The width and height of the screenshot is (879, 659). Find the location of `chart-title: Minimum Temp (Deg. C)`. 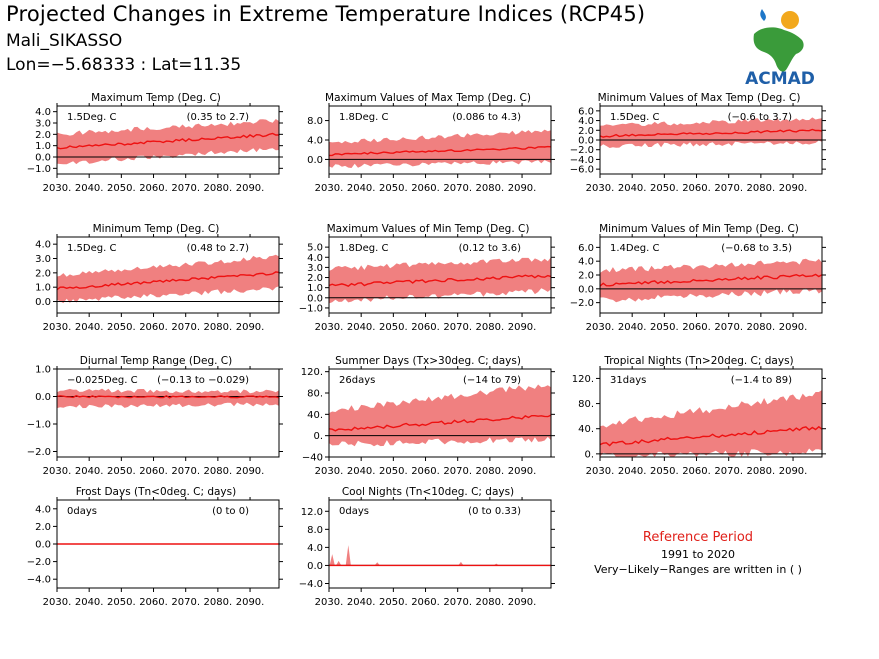

chart-title: Minimum Temp (Deg. C) is located at coordinates (156, 229).